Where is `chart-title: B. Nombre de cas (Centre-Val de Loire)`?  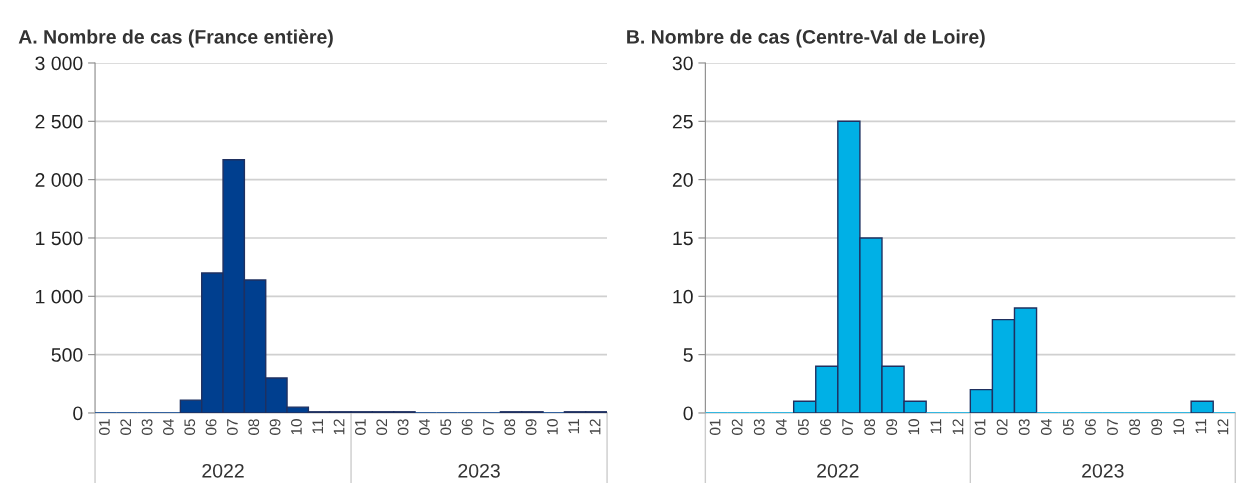
chart-title: B. Nombre de cas (Centre-Val de Loire) is located at coordinates (806, 38).